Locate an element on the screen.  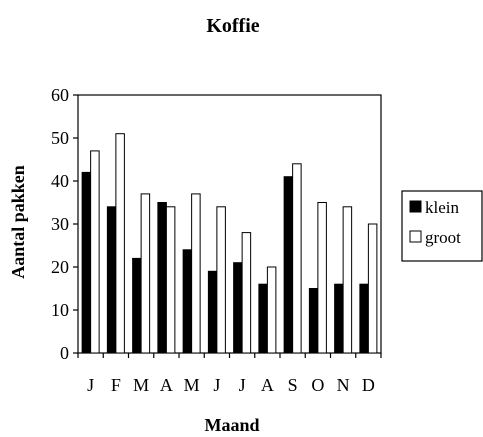
y-tick-label-5: 50 is located at coordinates (60, 138).